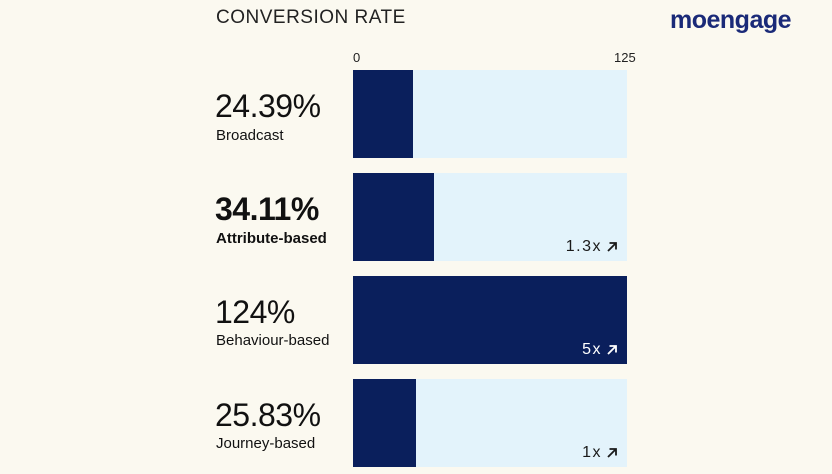 Image resolution: width=832 pixels, height=474 pixels. Describe the element at coordinates (490, 217) in the screenshot. I see `bar-track-attribute-based: 1.3x` at that location.